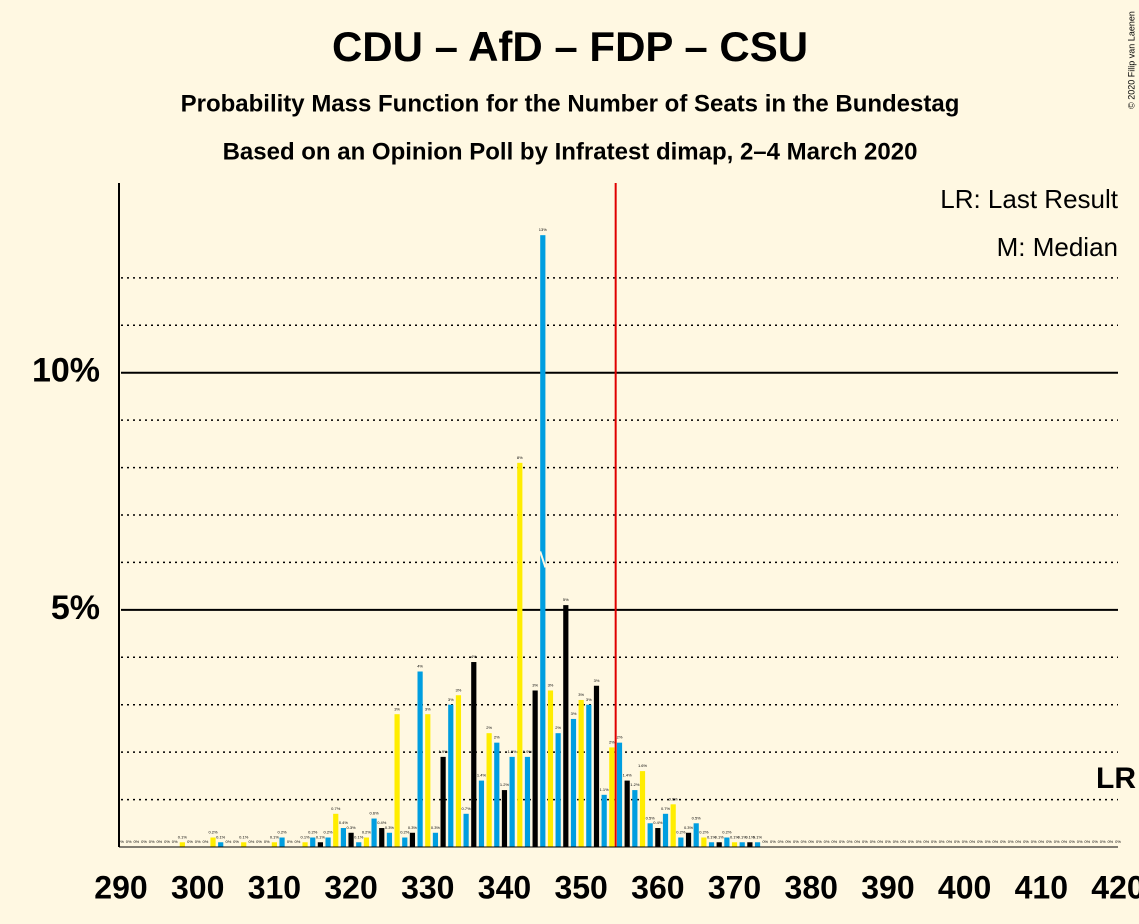 The width and height of the screenshot is (1139, 924). Describe the element at coordinates (420, 666) in the screenshot. I see `value-label: 4%` at that location.